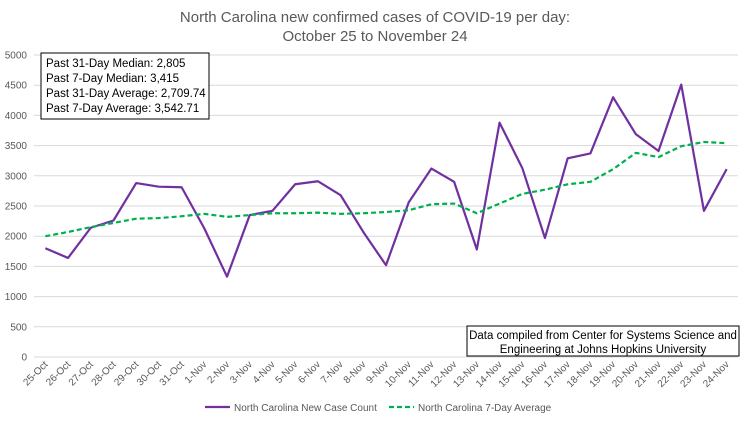  Describe the element at coordinates (603, 350) in the screenshot. I see `source-line-2: Engineering at Johns Hopkins University` at that location.